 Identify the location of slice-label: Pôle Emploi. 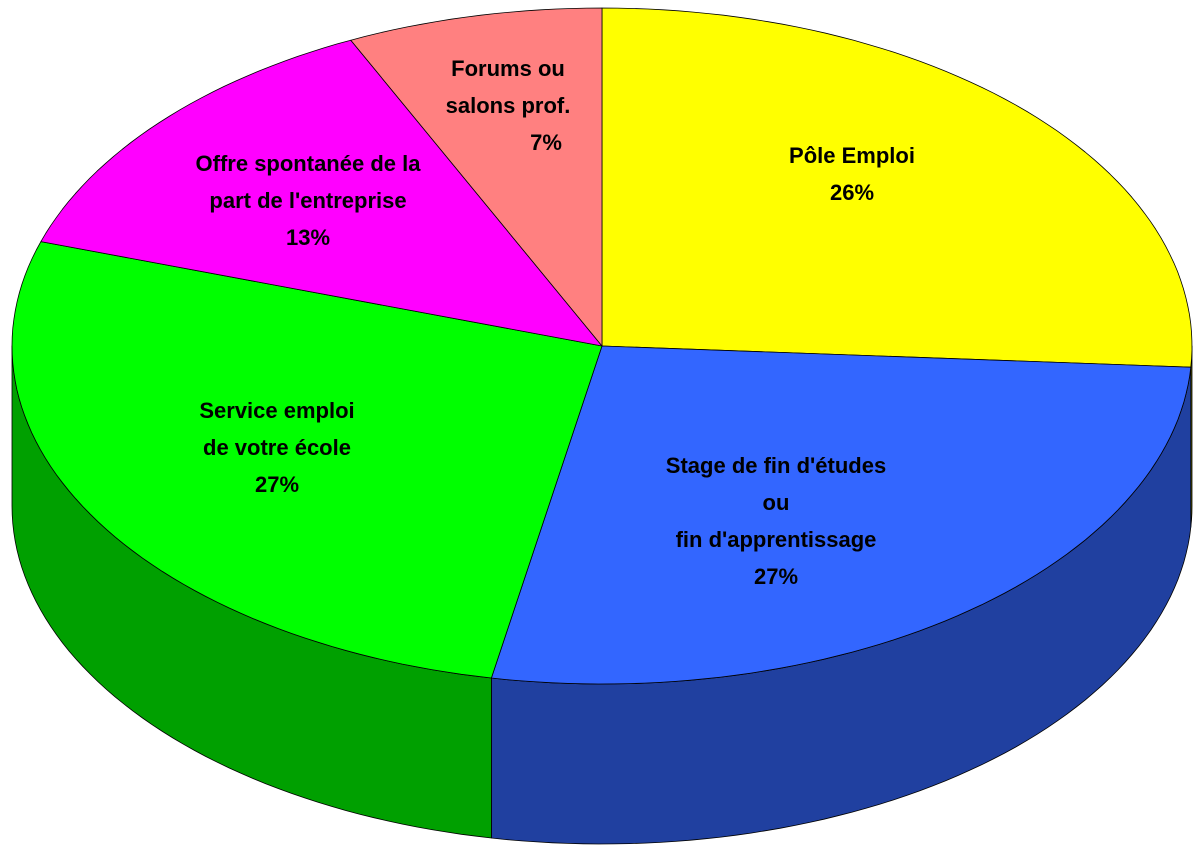
(852, 155).